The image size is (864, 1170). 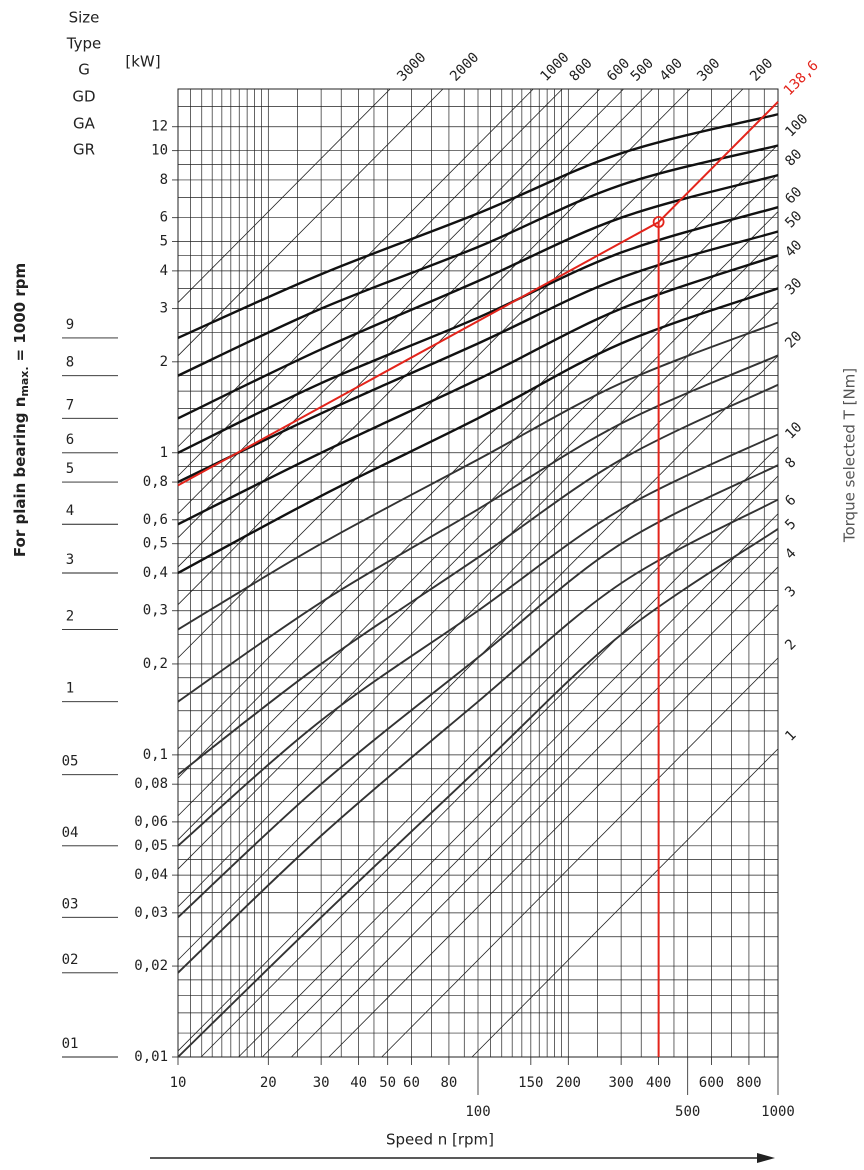 What do you see at coordinates (151, 822) in the screenshot?
I see `y-tick-label: 0,06` at bounding box center [151, 822].